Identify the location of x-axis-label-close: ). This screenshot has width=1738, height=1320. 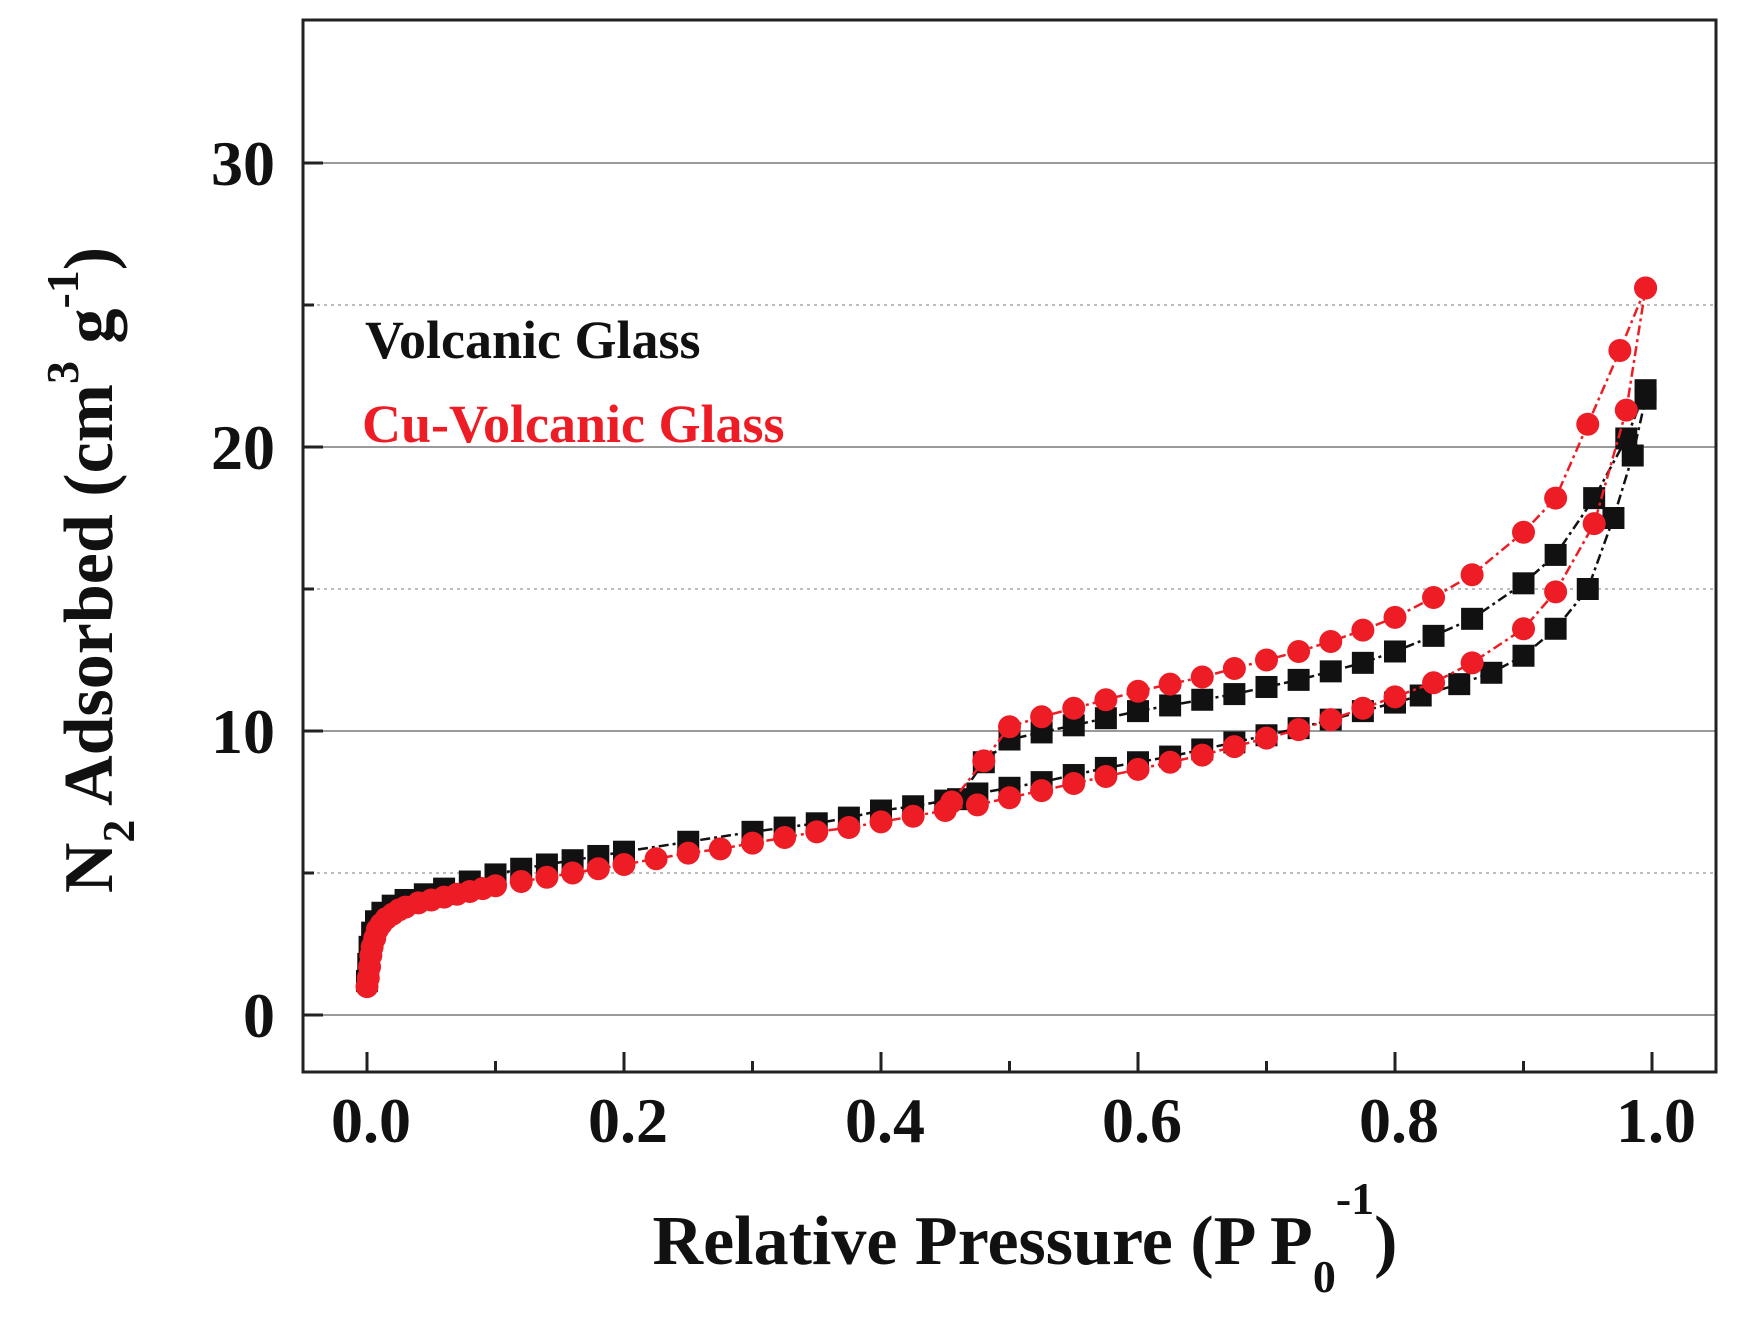
(1385, 1241).